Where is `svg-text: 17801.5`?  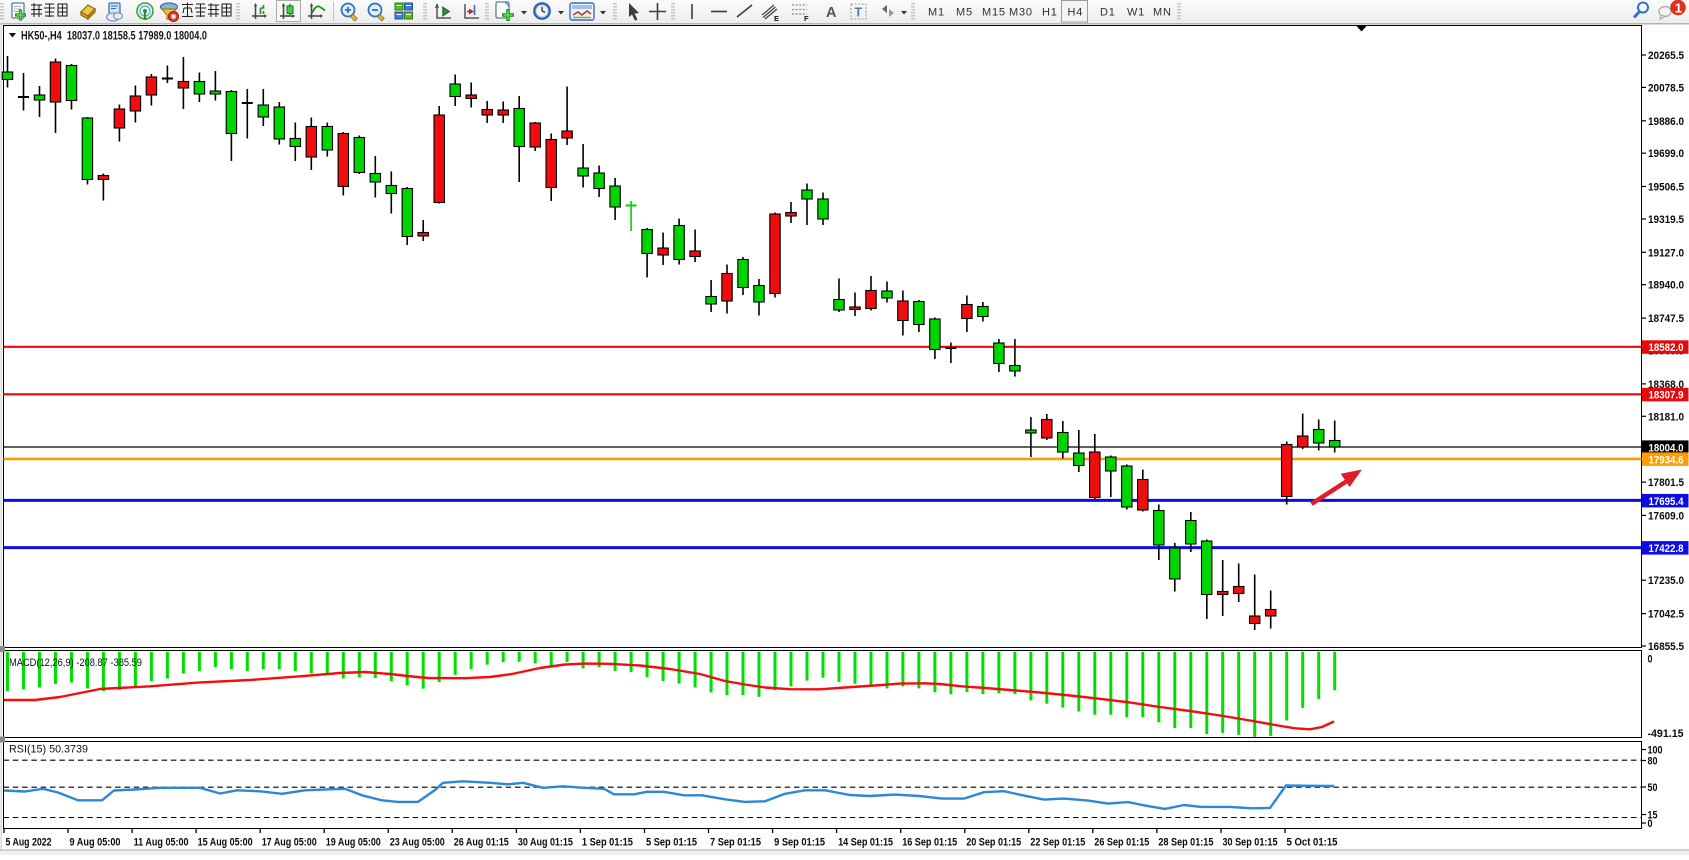 svg-text: 17801.5 is located at coordinates (1666, 483).